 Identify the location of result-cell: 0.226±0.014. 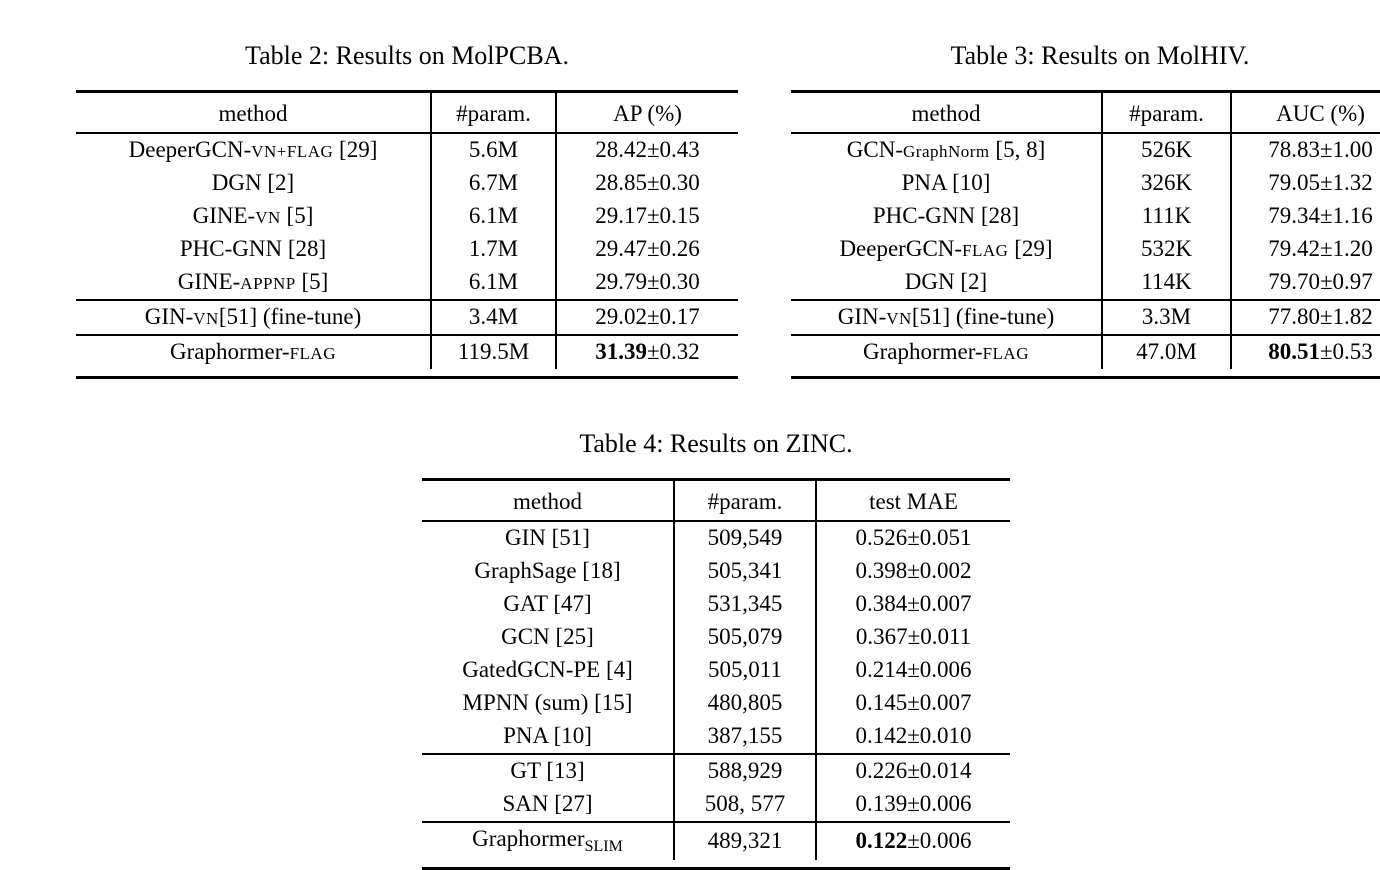
(912, 770).